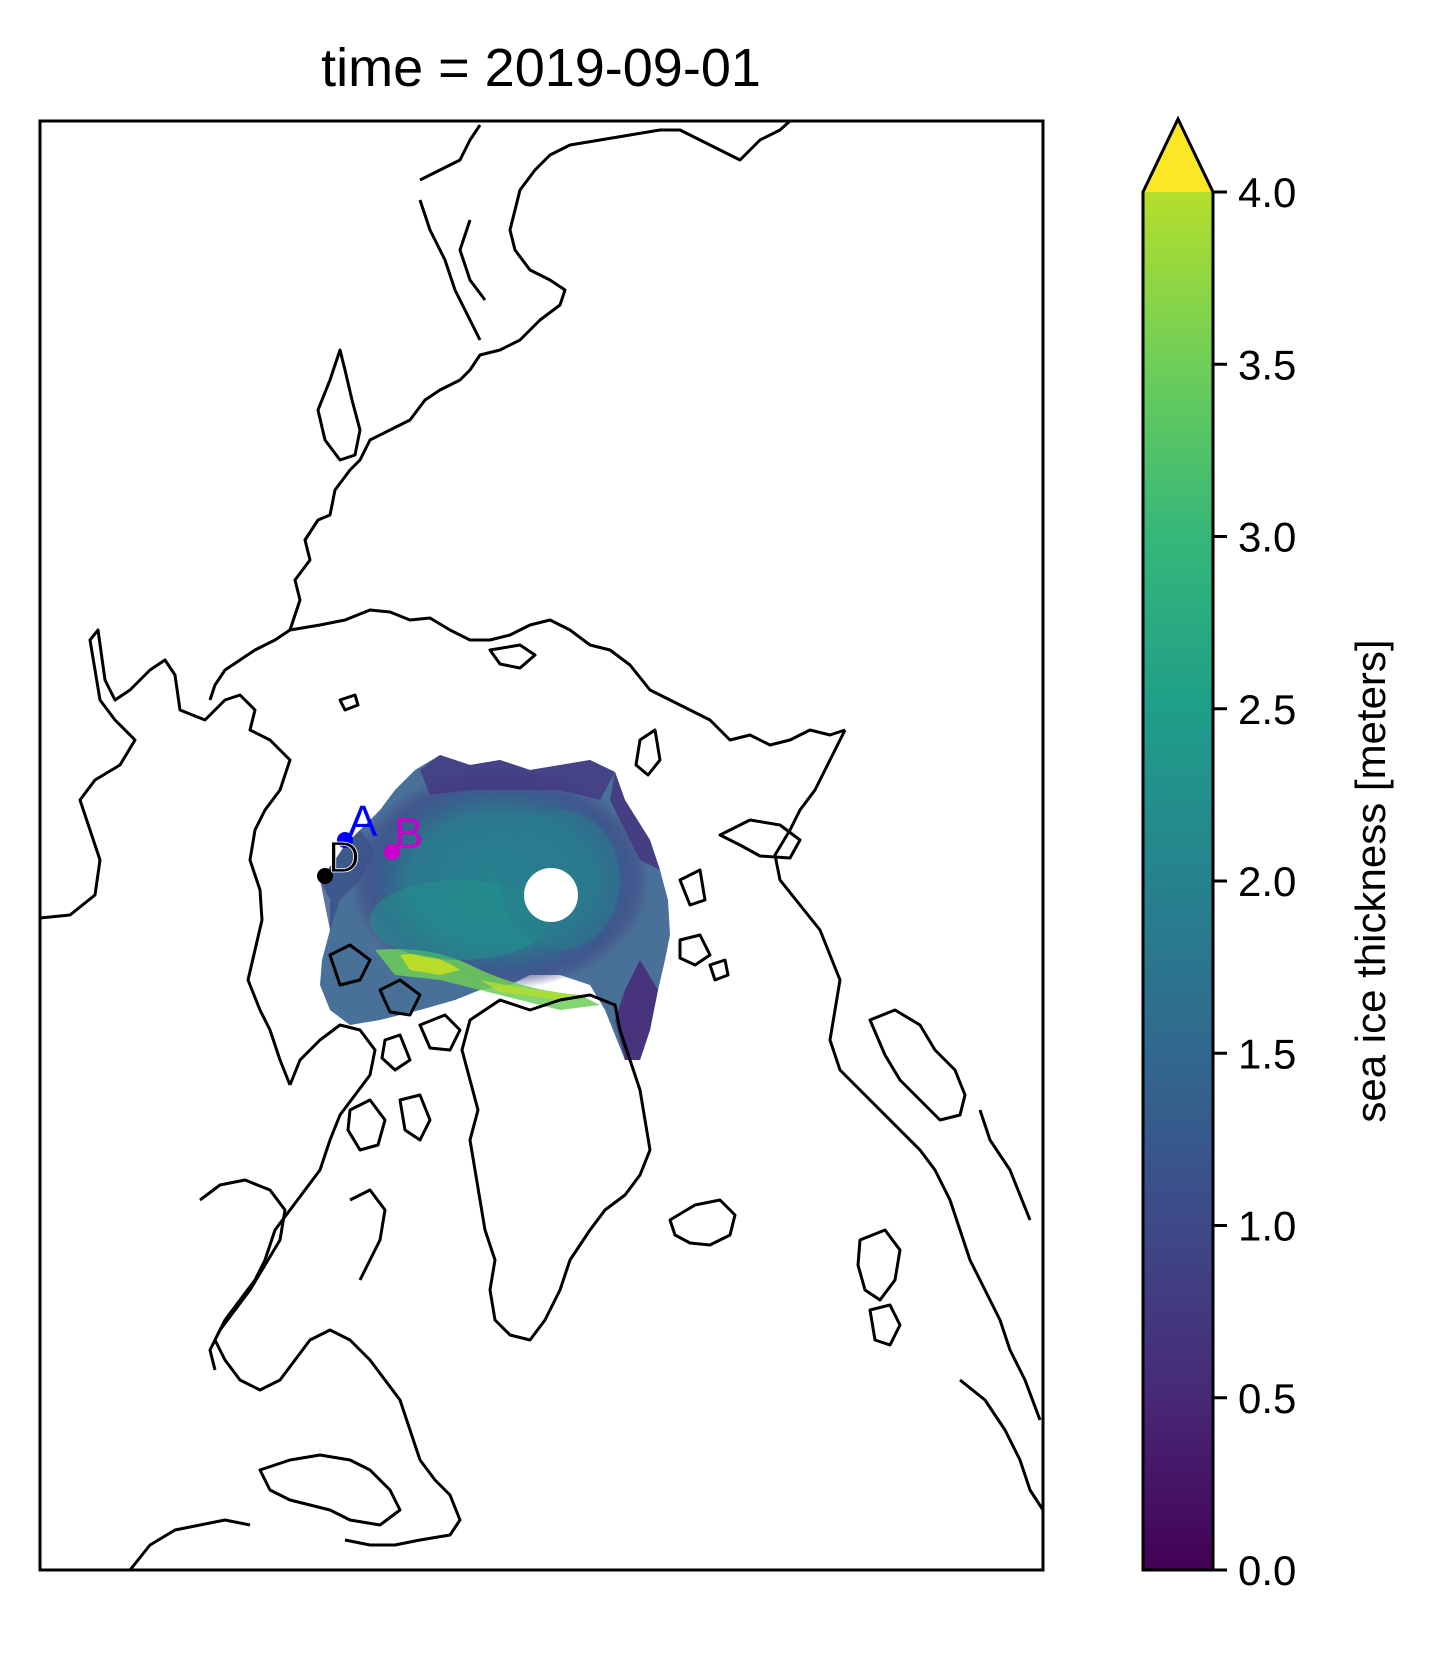 This screenshot has height=1669, width=1440. Describe the element at coordinates (1267, 709) in the screenshot. I see `colorbar-tick-label: 2.5` at that location.